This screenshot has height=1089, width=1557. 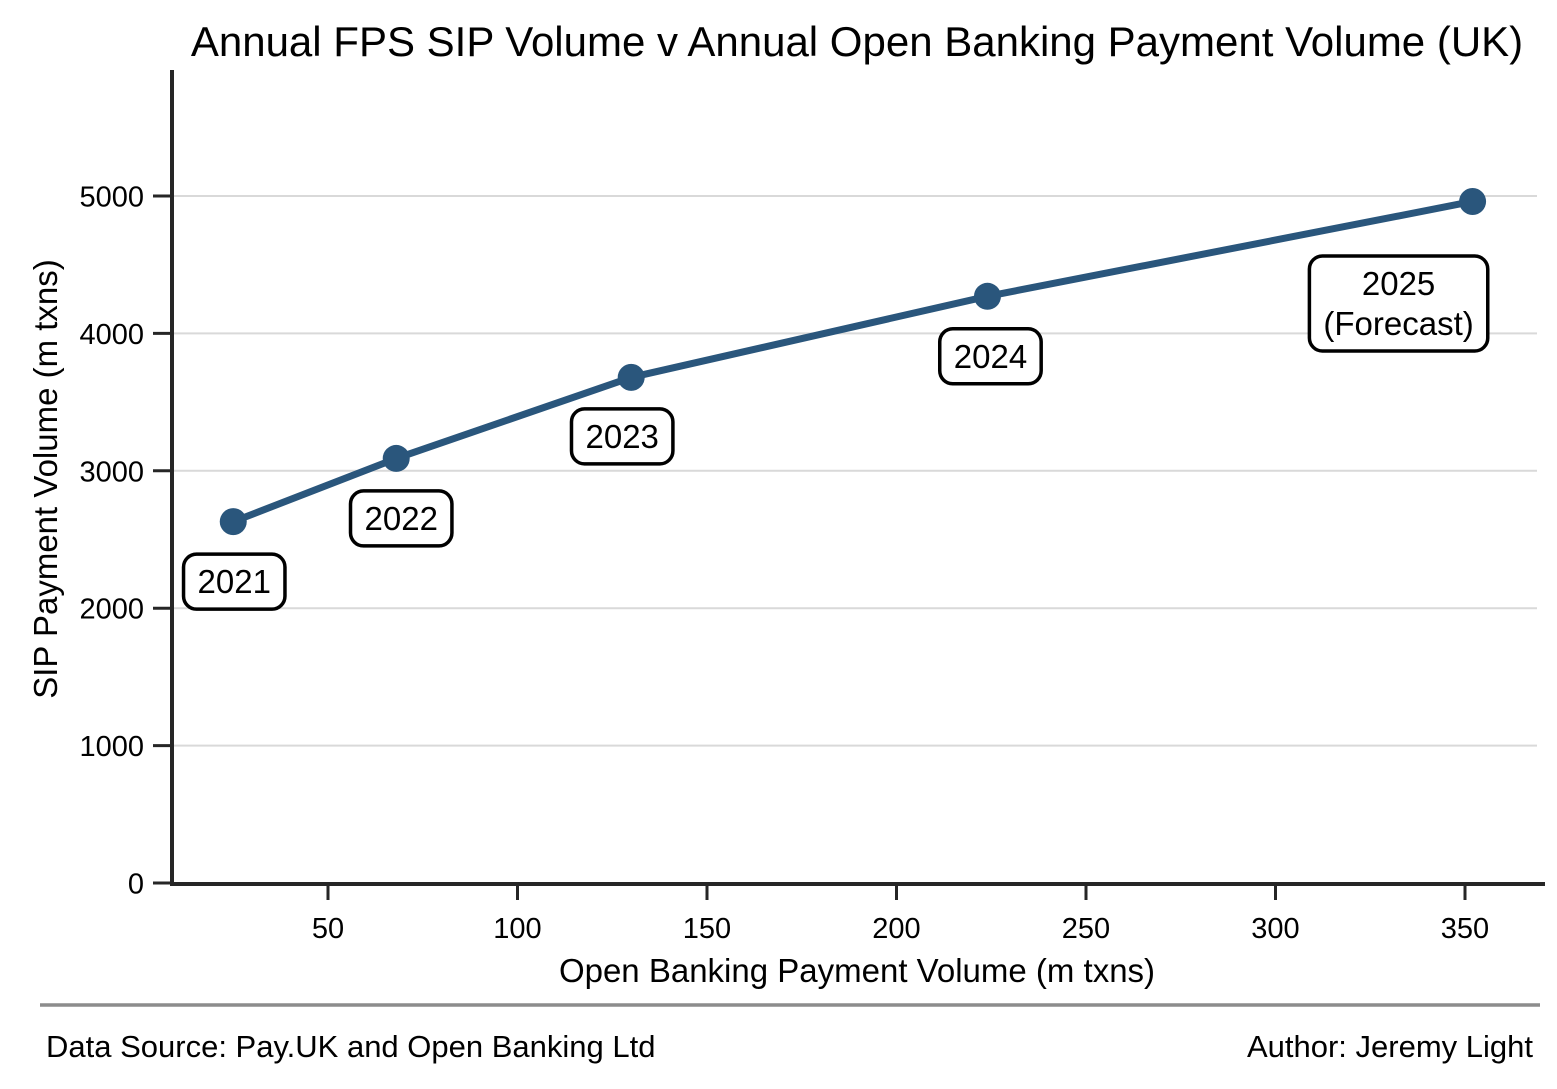 I want to click on y-tick-label-4000: 4000, so click(x=111, y=335).